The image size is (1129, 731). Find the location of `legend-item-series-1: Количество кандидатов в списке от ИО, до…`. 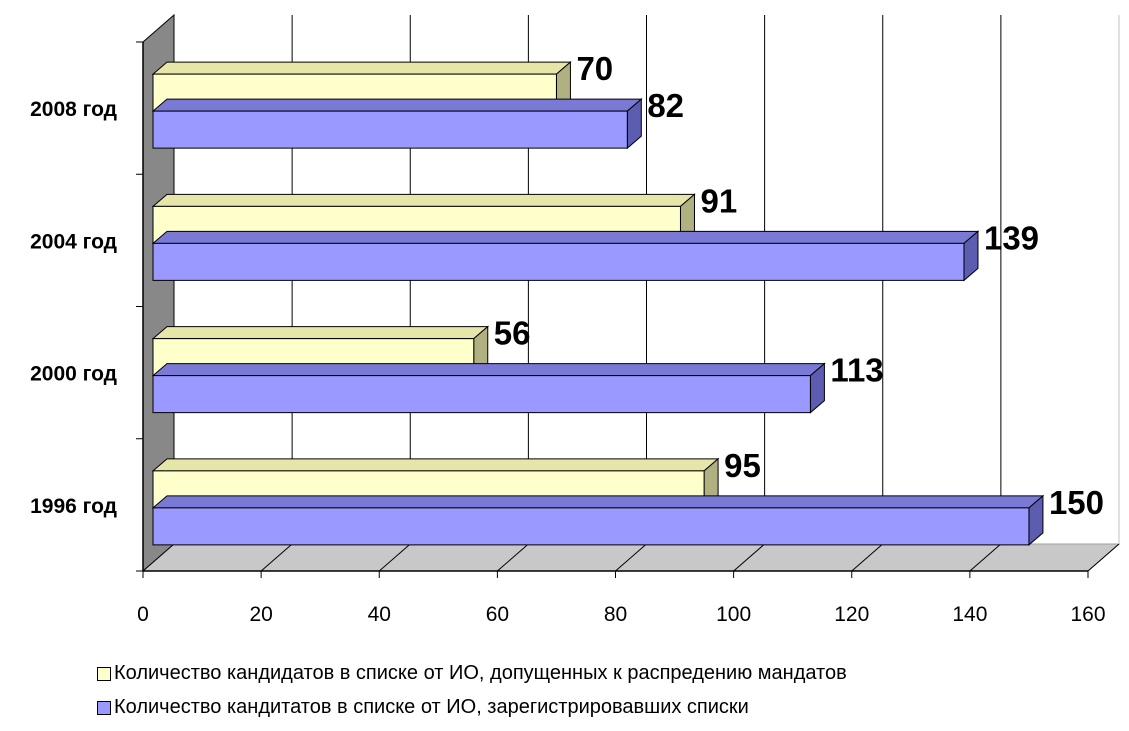

legend-item-series-1: Количество кандидатов в списке от ИО, до… is located at coordinates (472, 673).